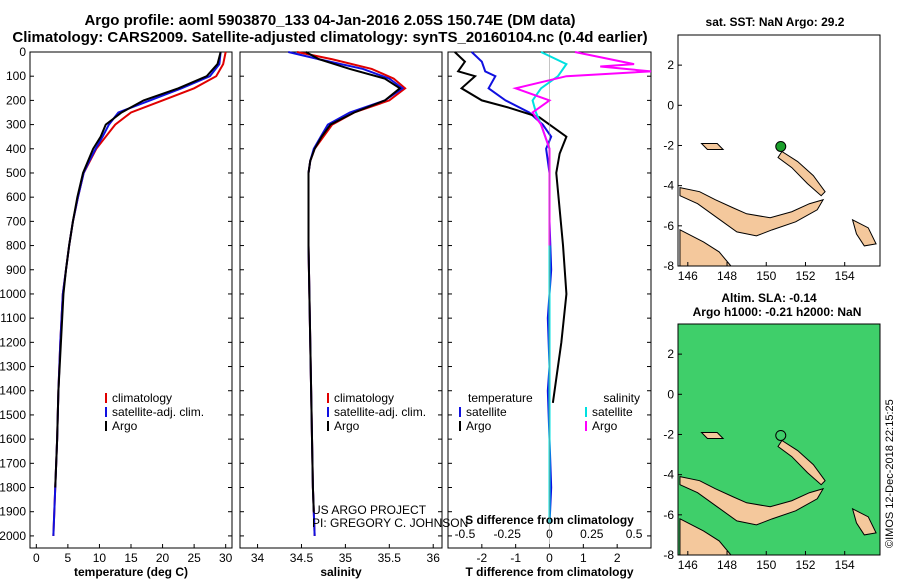  I want to click on legend-temp-label: satellite-adj. clim., so click(158, 412).